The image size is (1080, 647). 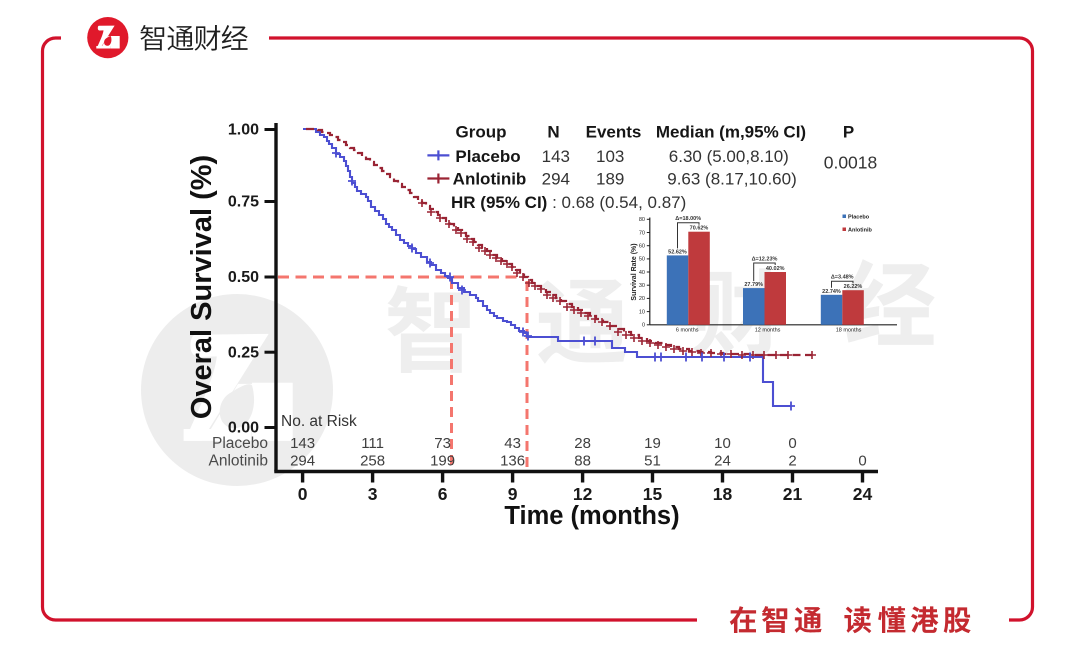 What do you see at coordinates (851, 163) in the screenshot?
I see `svg-text: 0.0018` at bounding box center [851, 163].